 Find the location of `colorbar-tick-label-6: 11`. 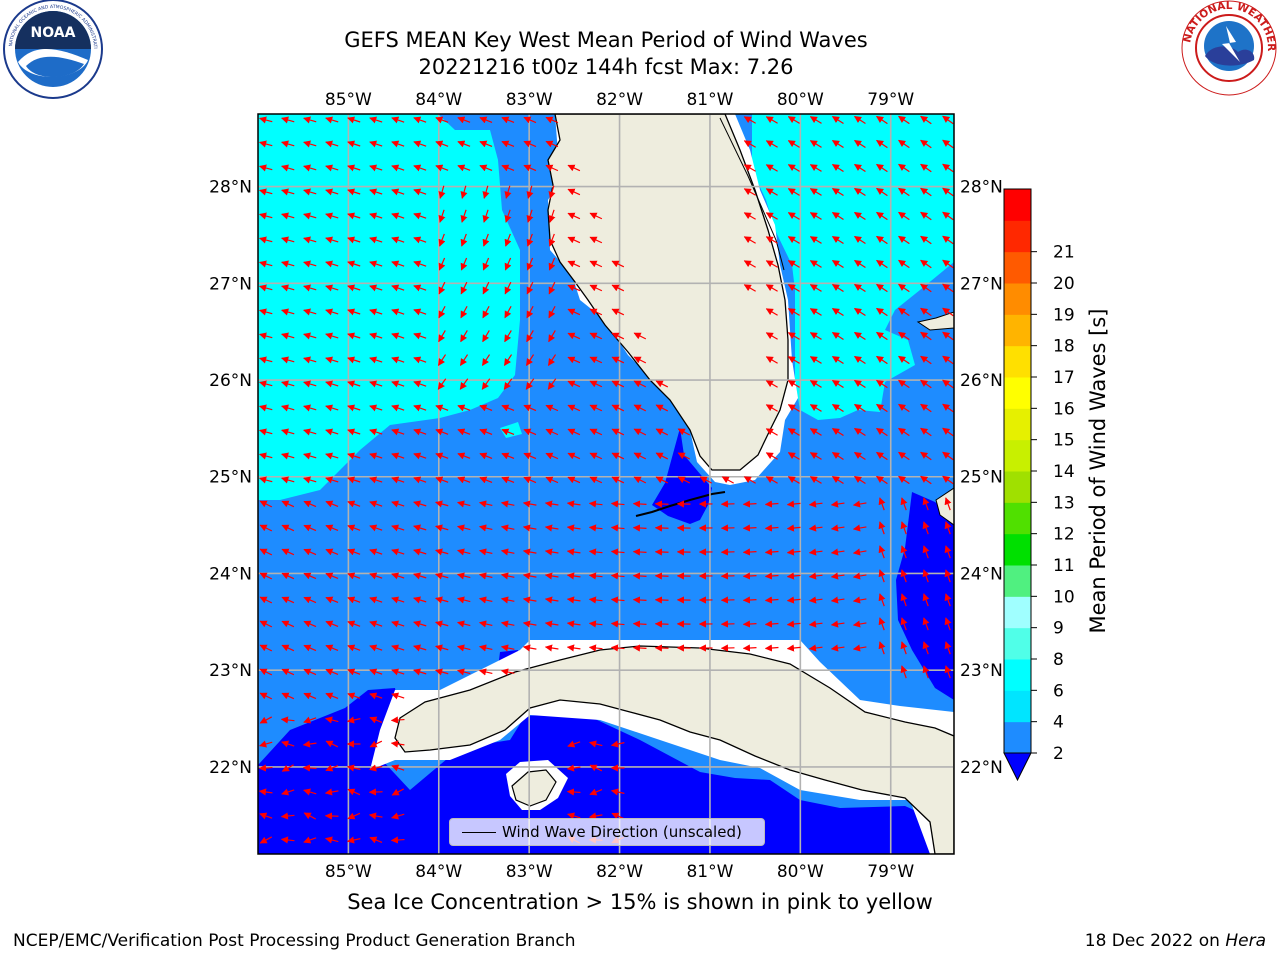

colorbar-tick-label-6: 11 is located at coordinates (1064, 566).